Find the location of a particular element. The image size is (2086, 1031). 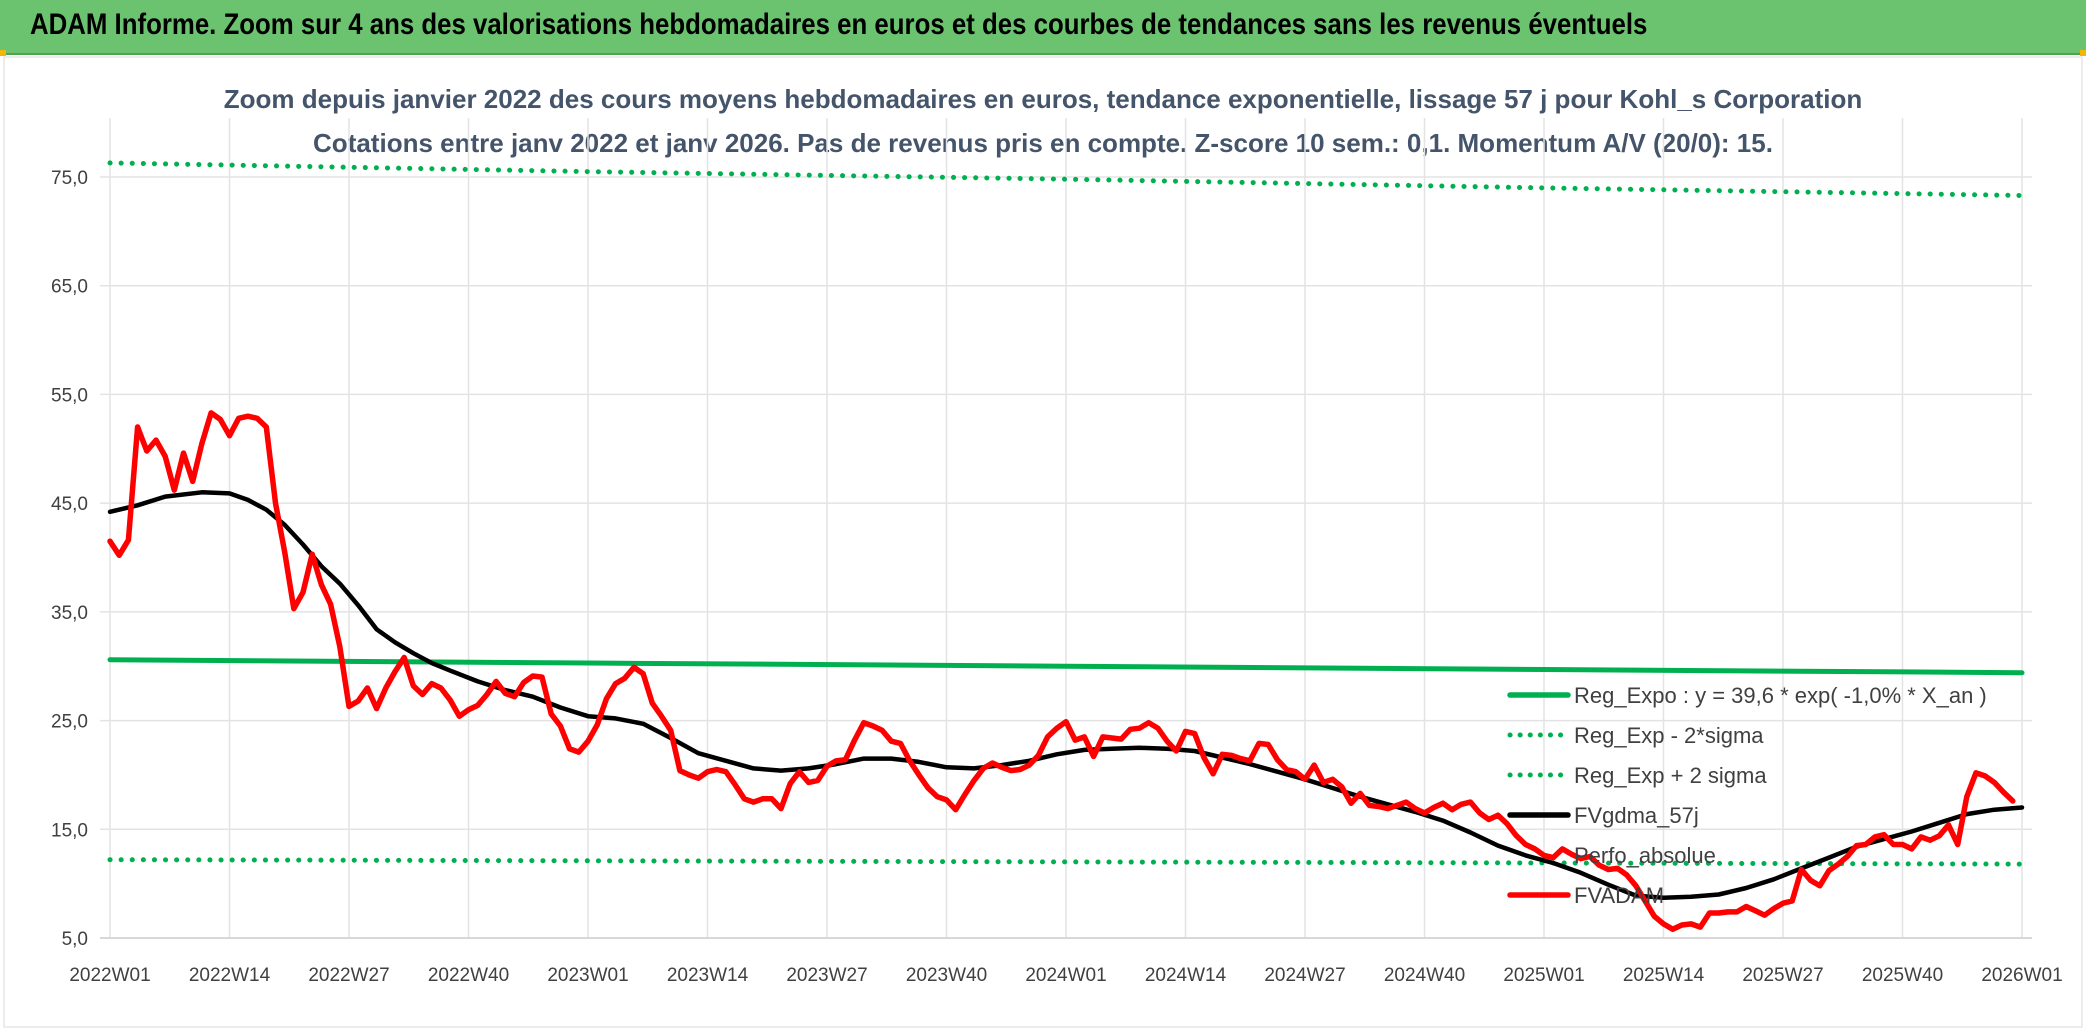

x-tick-label: 2025W14 is located at coordinates (1664, 975).